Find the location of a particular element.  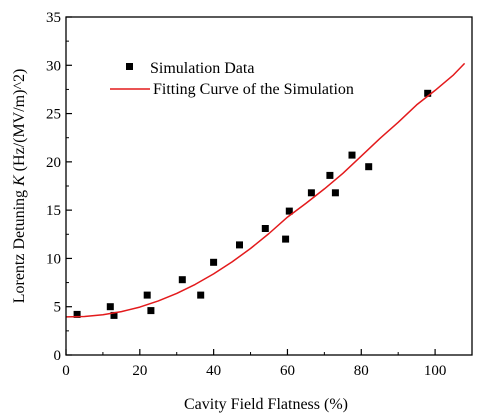

x-tick-label: 100 is located at coordinates (435, 371).